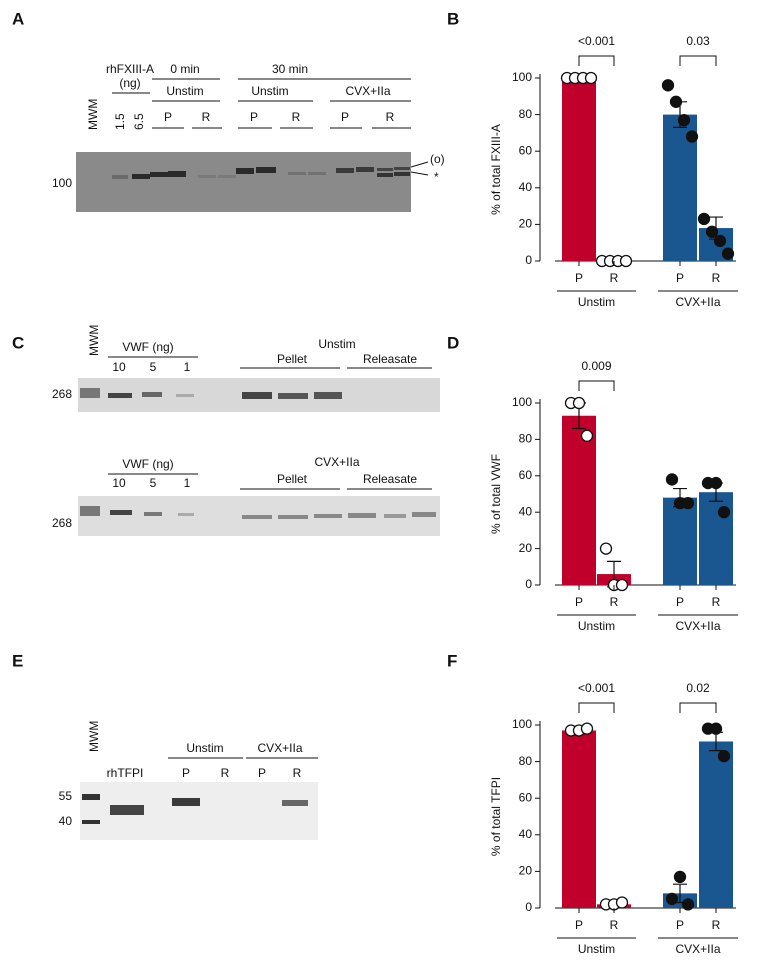 The image size is (762, 964). Describe the element at coordinates (698, 41) in the screenshot. I see `p-value: 0.03` at that location.